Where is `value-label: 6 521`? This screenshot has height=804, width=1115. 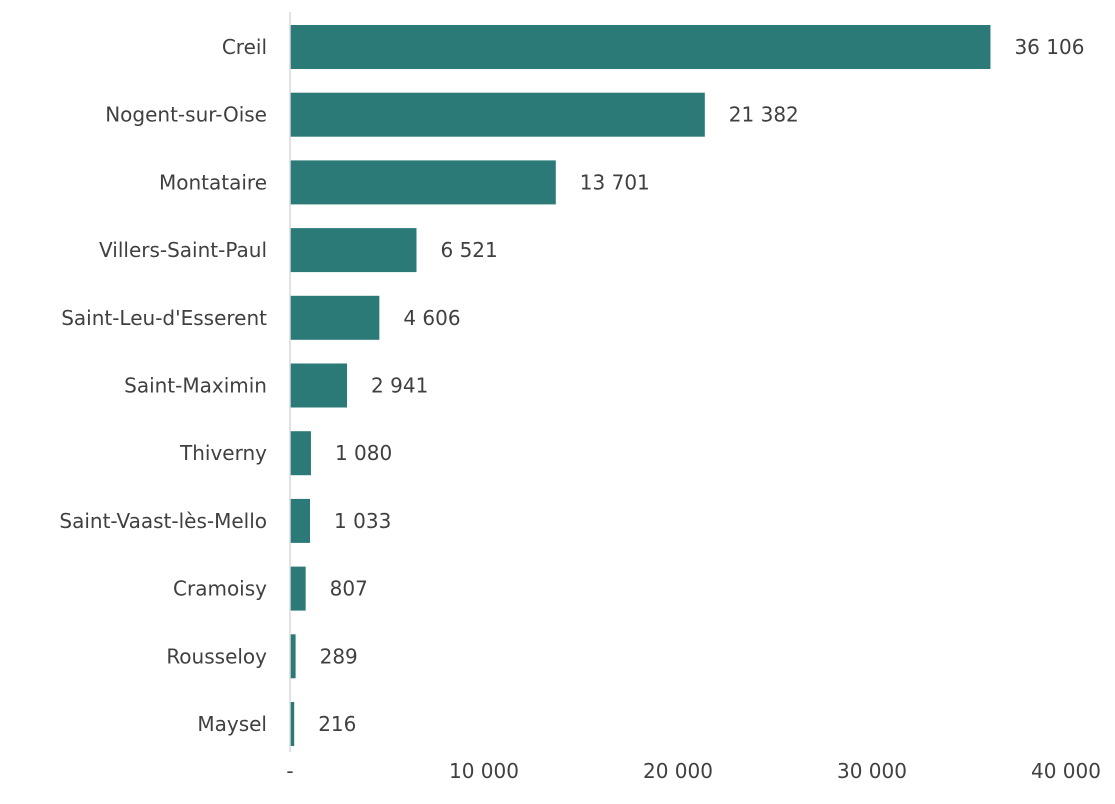
value-label: 6 521 is located at coordinates (469, 250).